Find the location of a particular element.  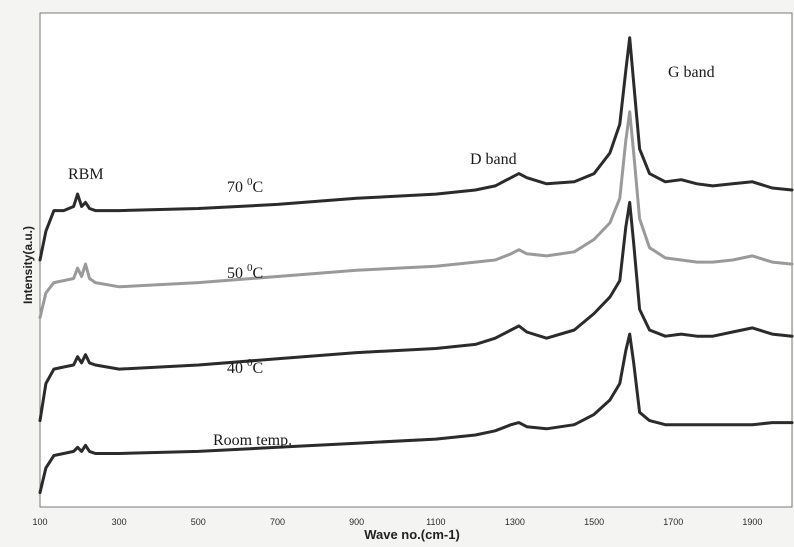

x-tick-label: 1700 is located at coordinates (673, 522).